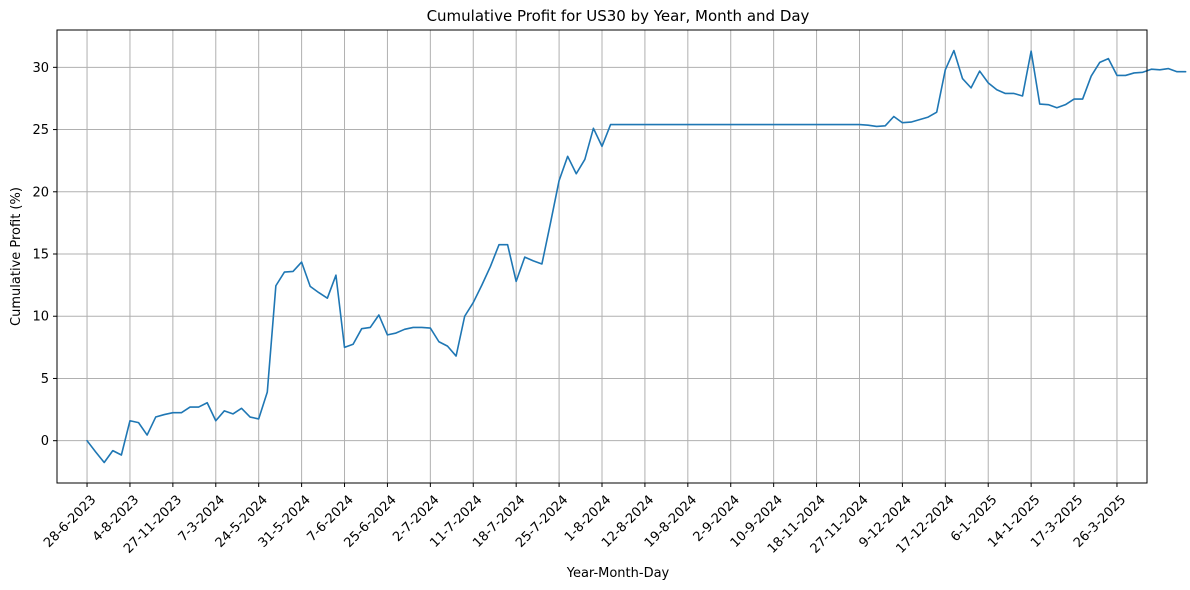 Image resolution: width=1190 pixels, height=590 pixels. I want to click on y-axis-title: Cumulative Profit (%), so click(16, 256).